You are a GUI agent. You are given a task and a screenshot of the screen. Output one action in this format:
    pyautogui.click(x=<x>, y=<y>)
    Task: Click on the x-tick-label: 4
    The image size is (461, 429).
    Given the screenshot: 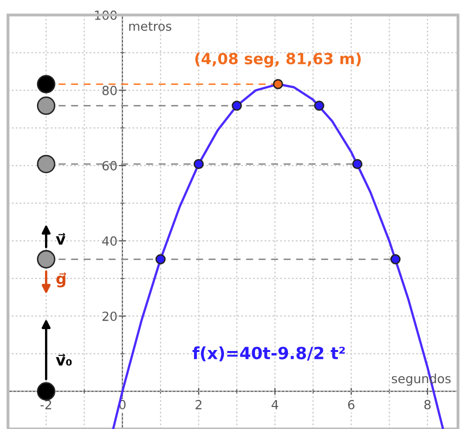 What is the action you would take?
    pyautogui.click(x=275, y=405)
    